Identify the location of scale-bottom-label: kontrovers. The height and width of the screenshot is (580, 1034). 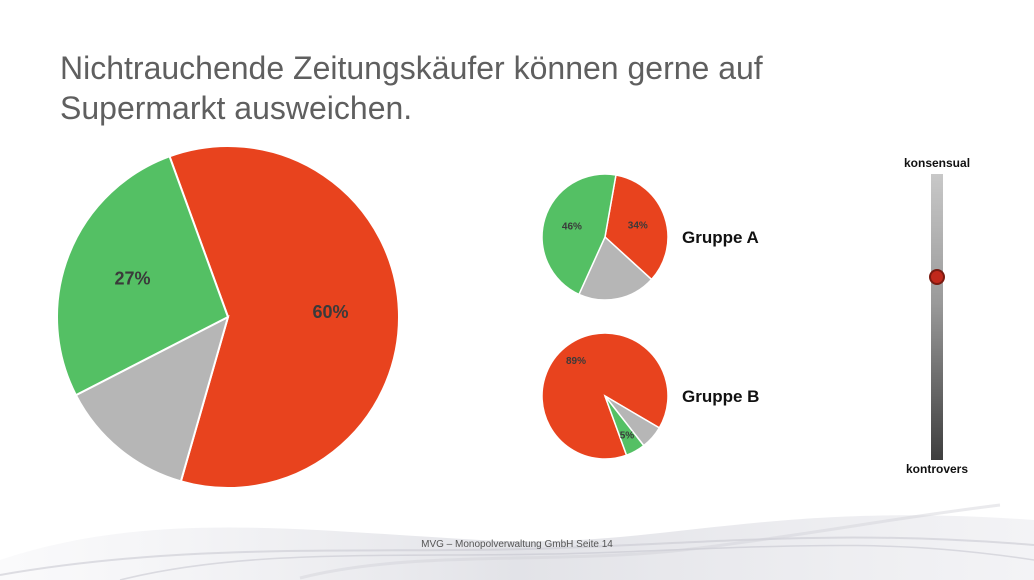
(937, 469).